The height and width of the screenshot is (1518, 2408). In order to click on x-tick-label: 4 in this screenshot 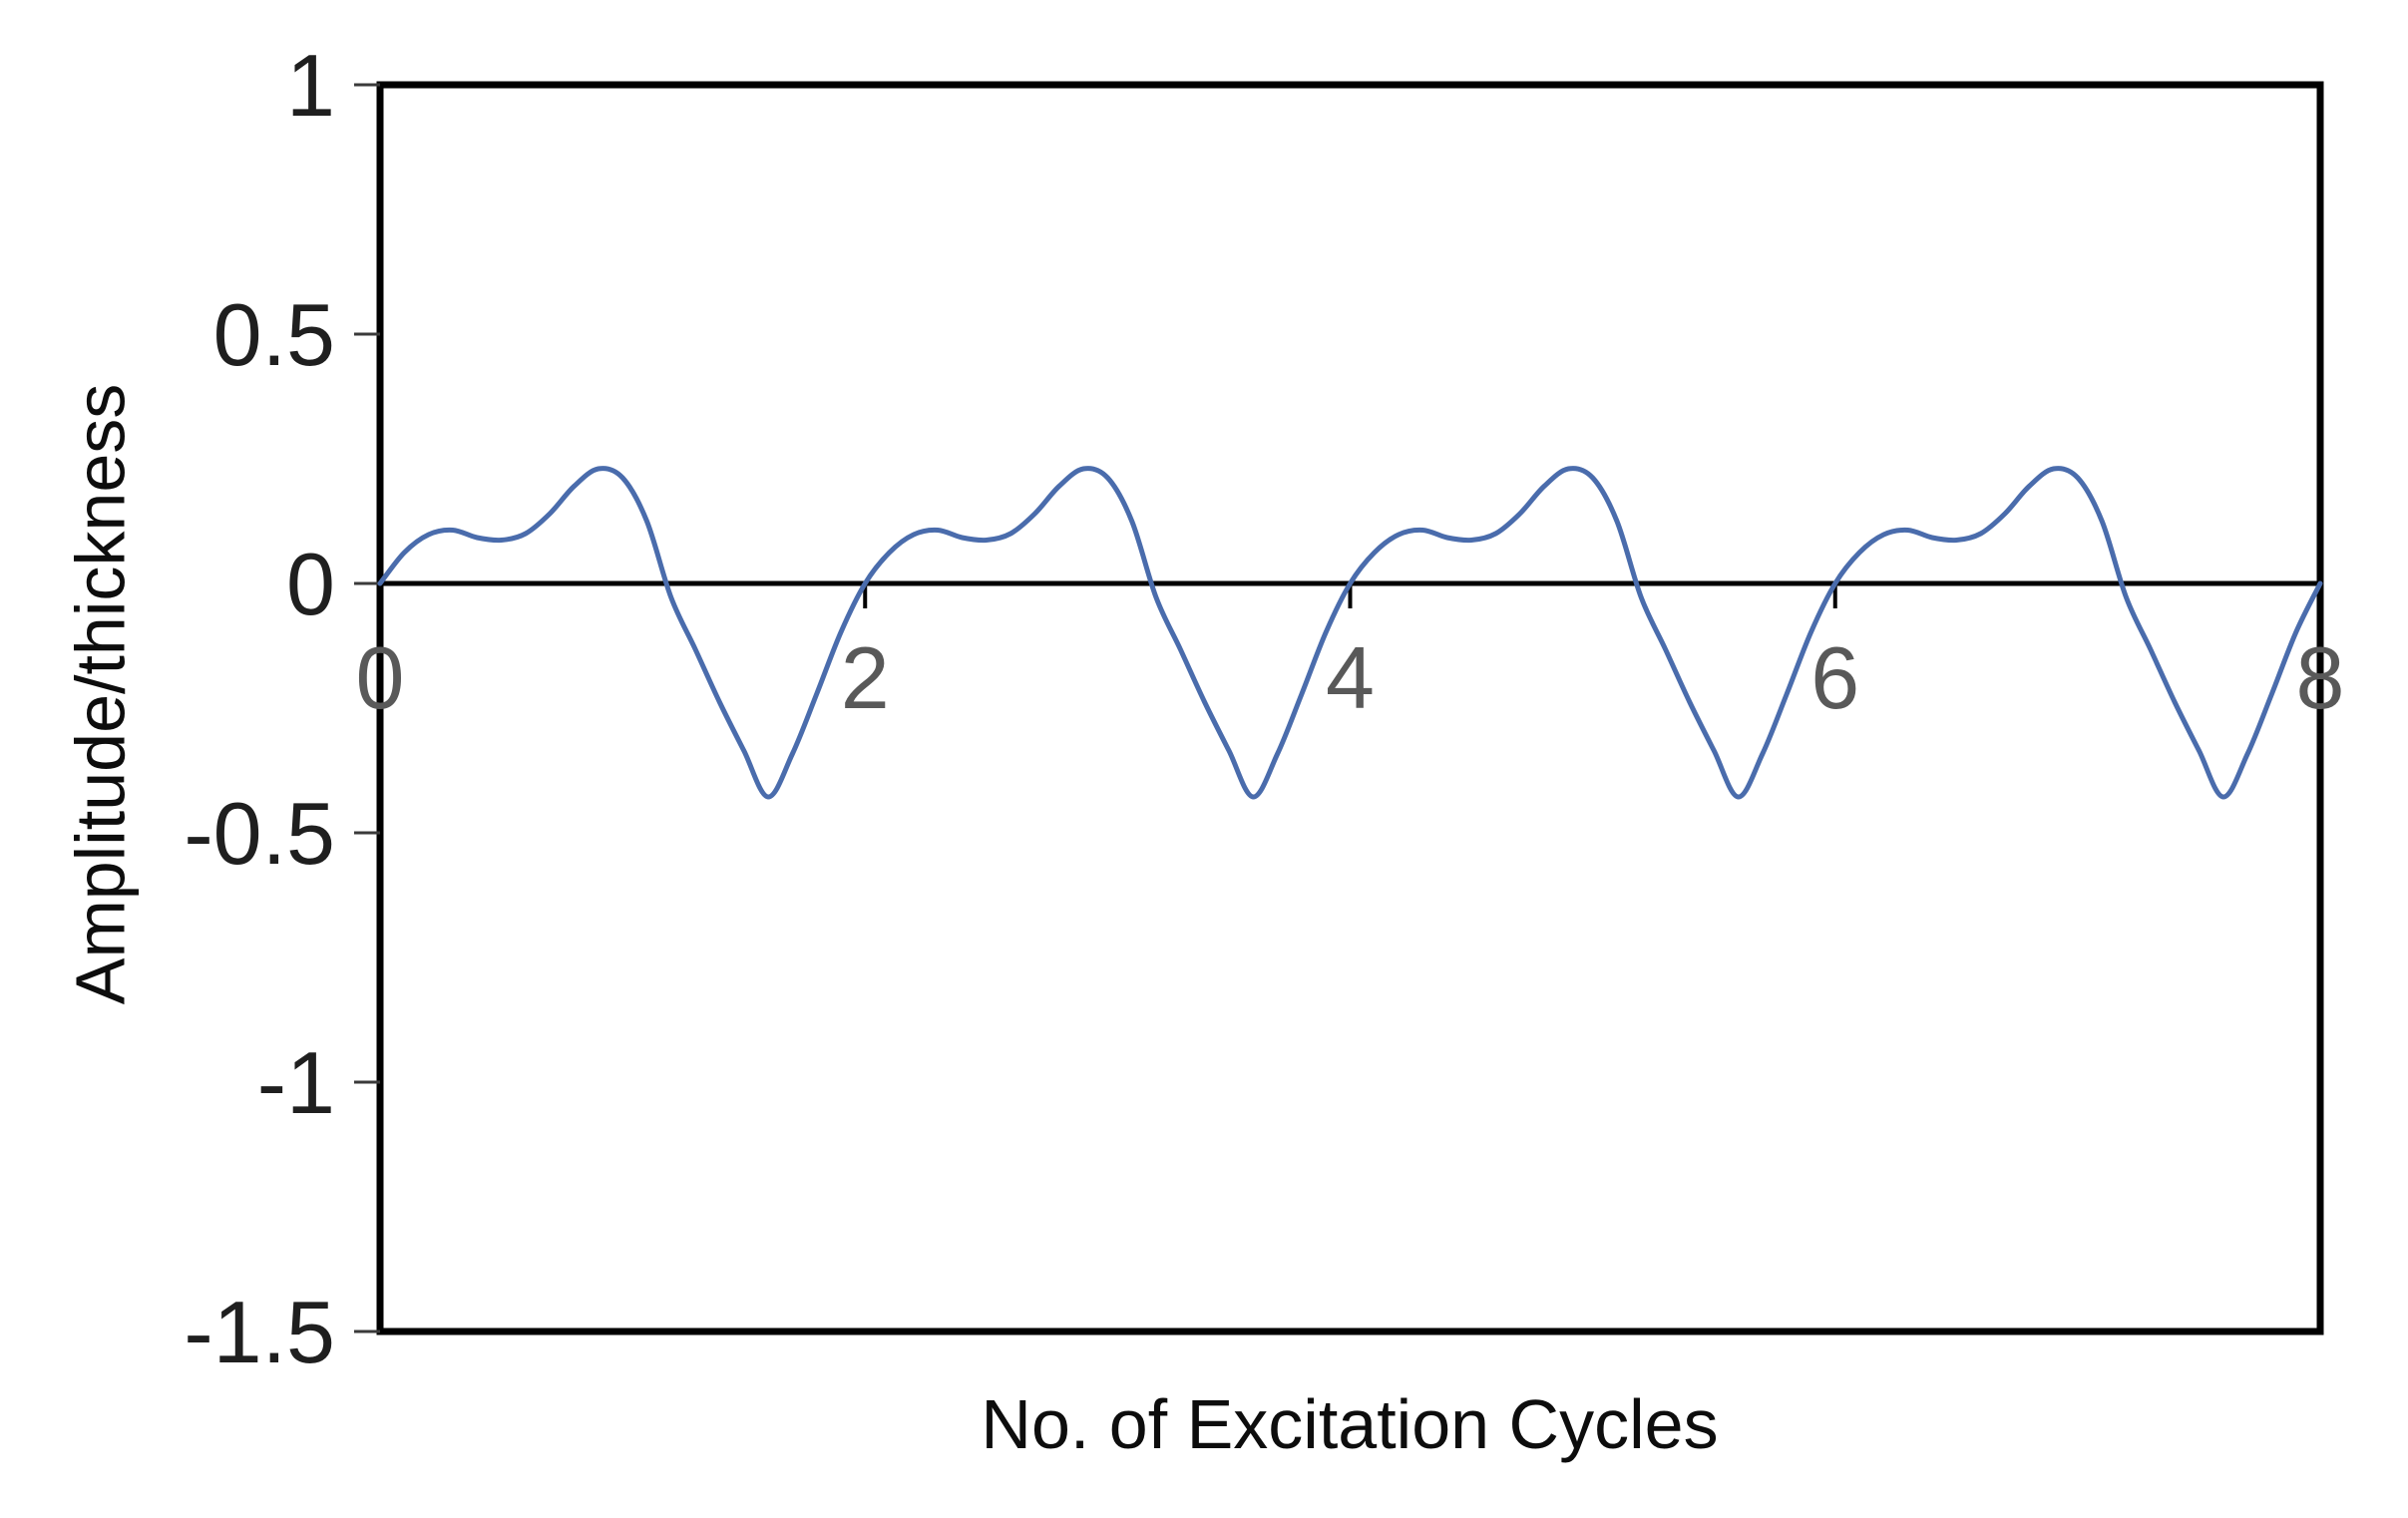, I will do `click(1351, 677)`.